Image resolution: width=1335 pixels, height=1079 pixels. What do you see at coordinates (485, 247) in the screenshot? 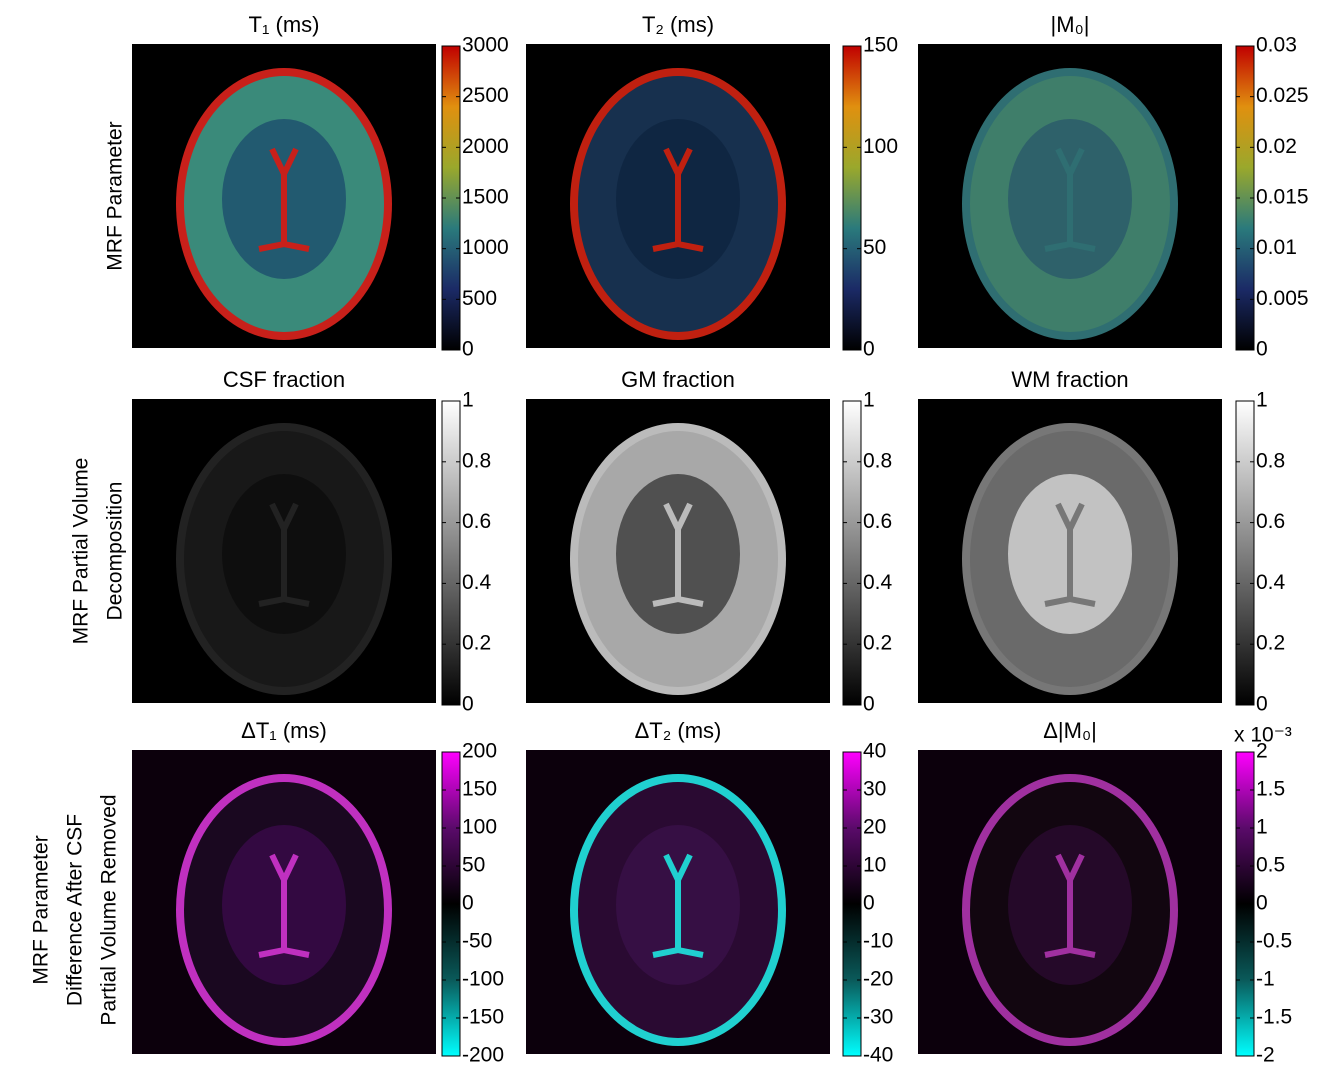
I see `colorbar-tick-label: 1000` at bounding box center [485, 247].